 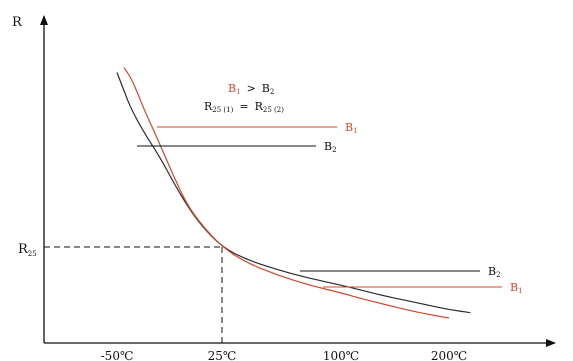 What do you see at coordinates (449, 355) in the screenshot?
I see `x-tick-label: 200℃` at bounding box center [449, 355].